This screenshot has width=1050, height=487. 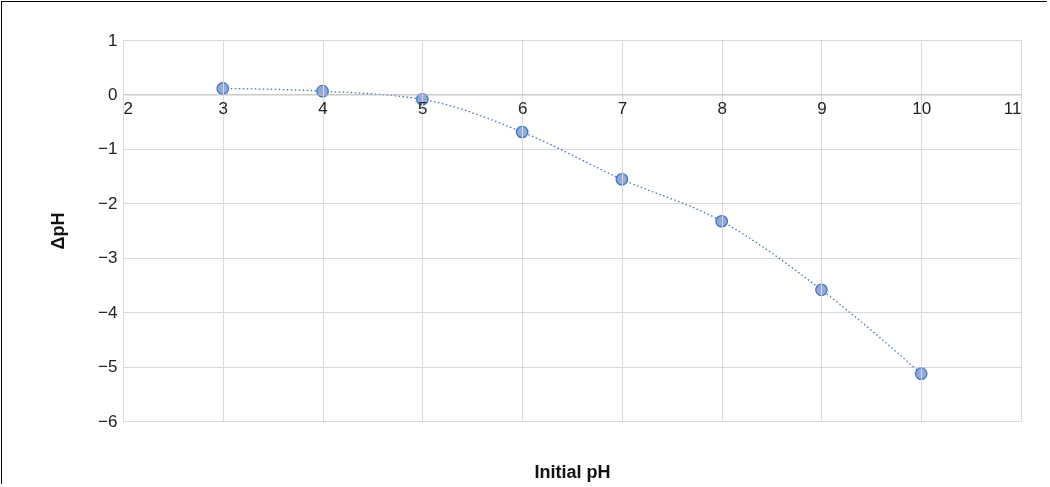 I want to click on y-tick-label: −2, so click(x=108, y=203).